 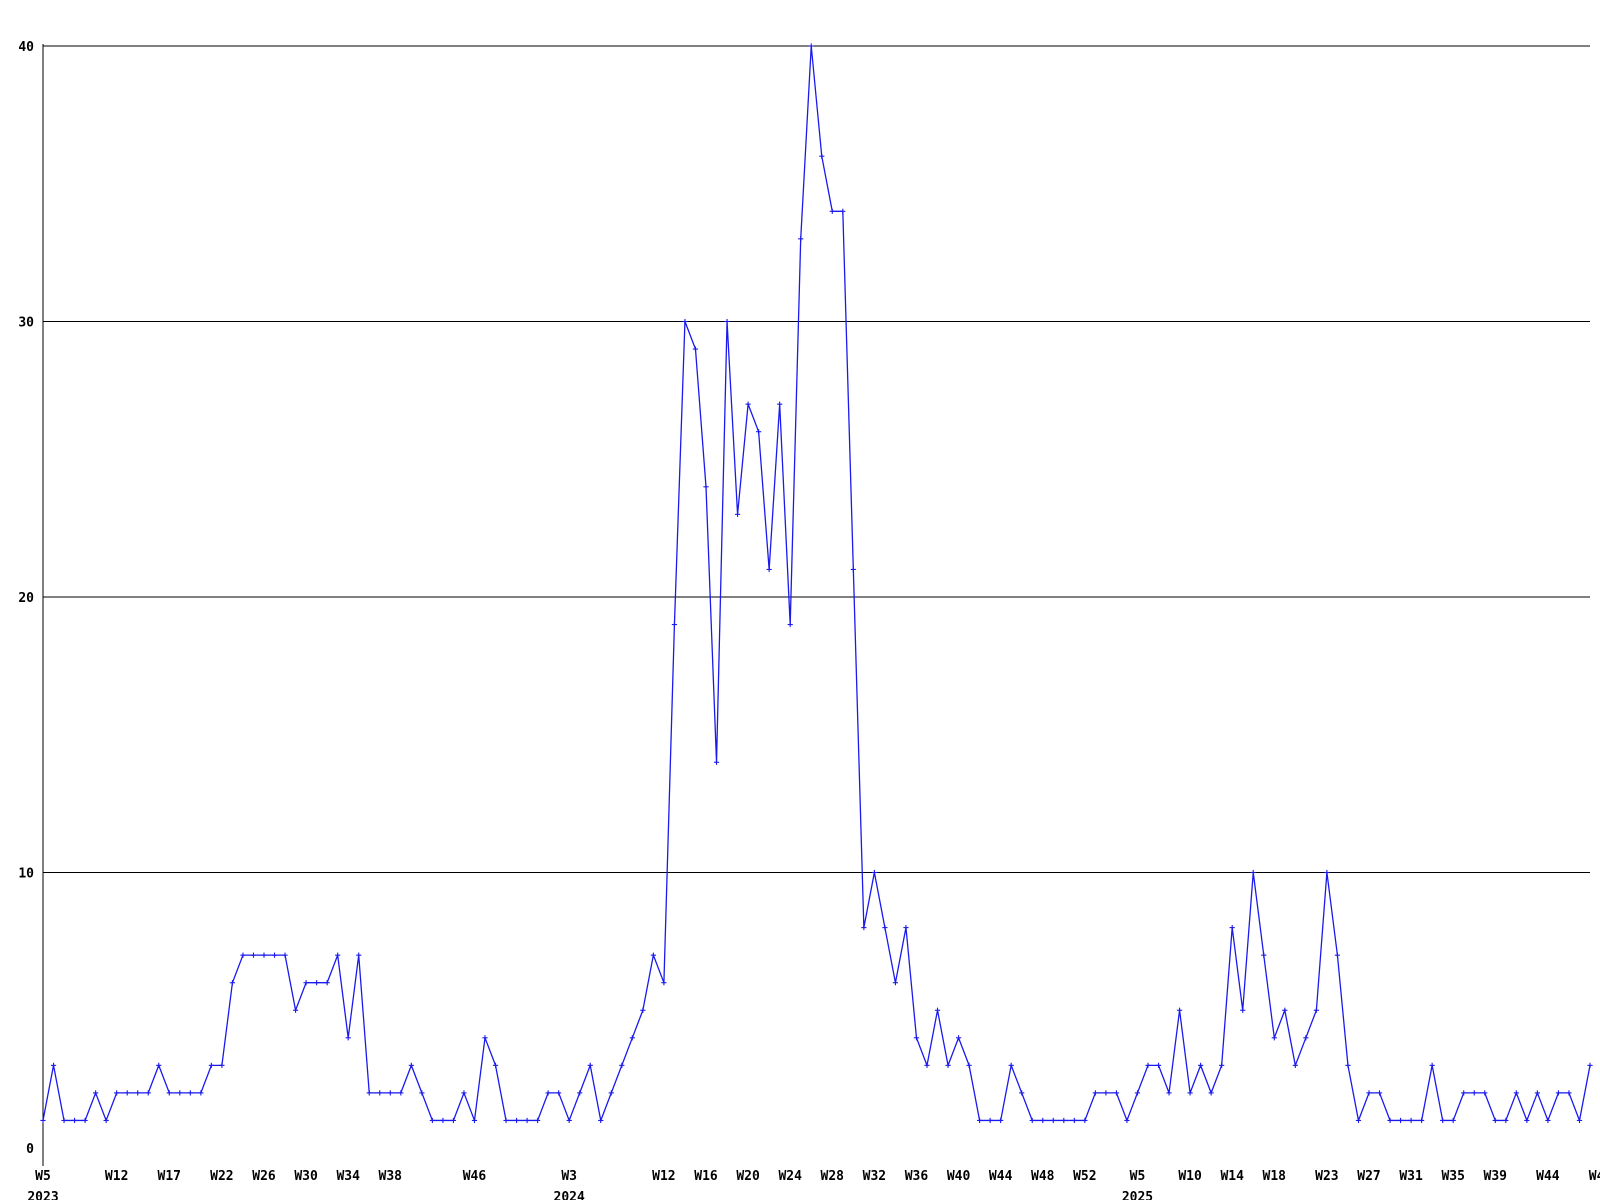 I want to click on x-tick-label-16: W36, so click(x=917, y=1176).